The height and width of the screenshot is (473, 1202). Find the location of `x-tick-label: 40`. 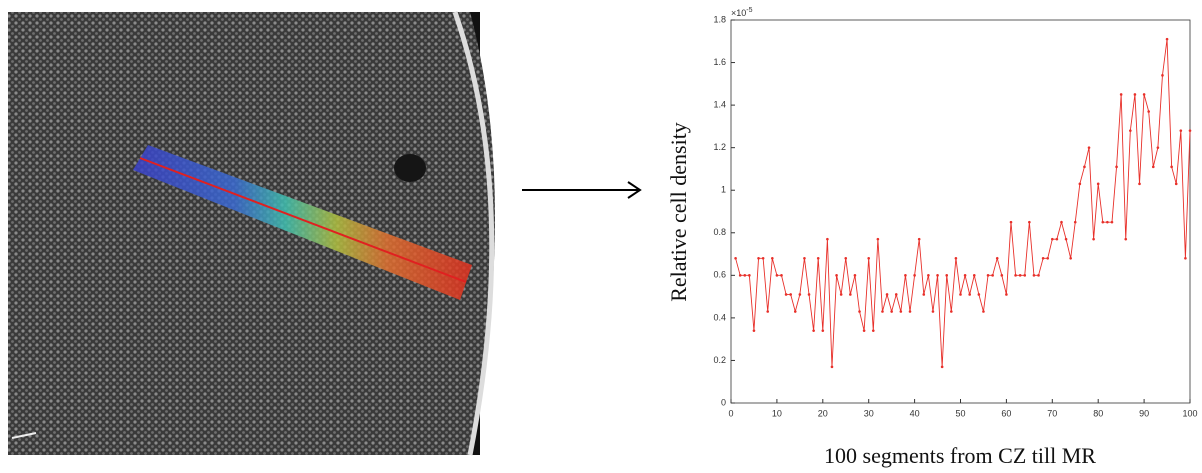

x-tick-label: 40 is located at coordinates (915, 413).